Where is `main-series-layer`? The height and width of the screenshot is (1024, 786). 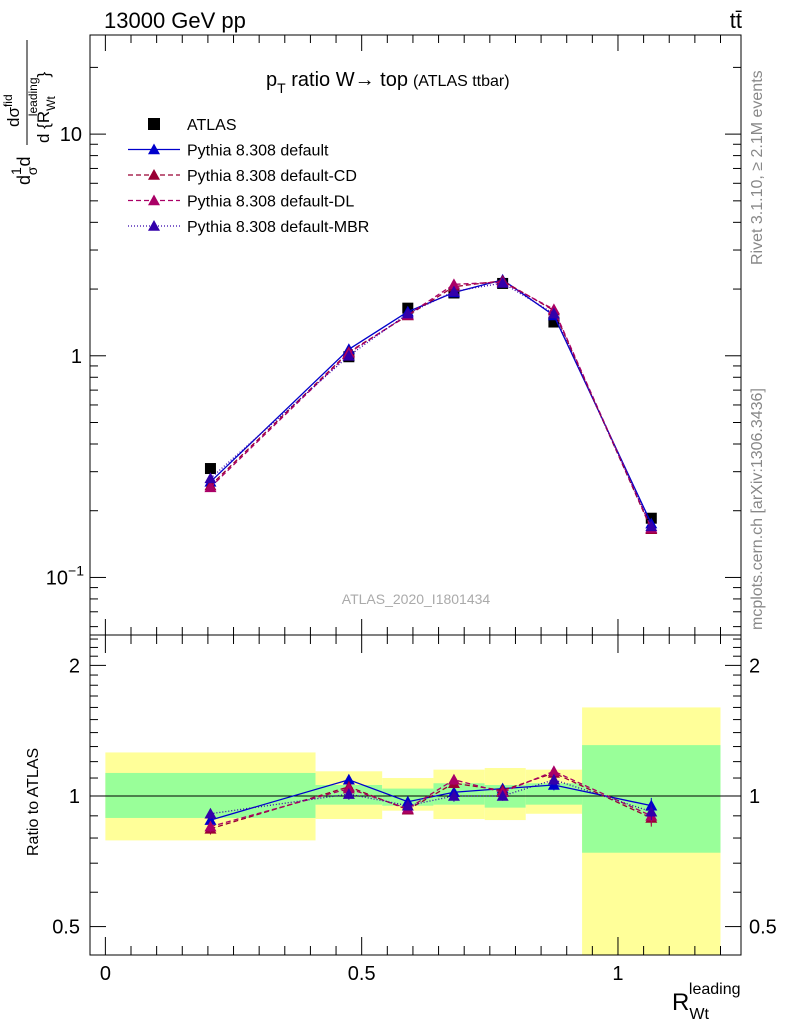 main-series-layer is located at coordinates (431, 404).